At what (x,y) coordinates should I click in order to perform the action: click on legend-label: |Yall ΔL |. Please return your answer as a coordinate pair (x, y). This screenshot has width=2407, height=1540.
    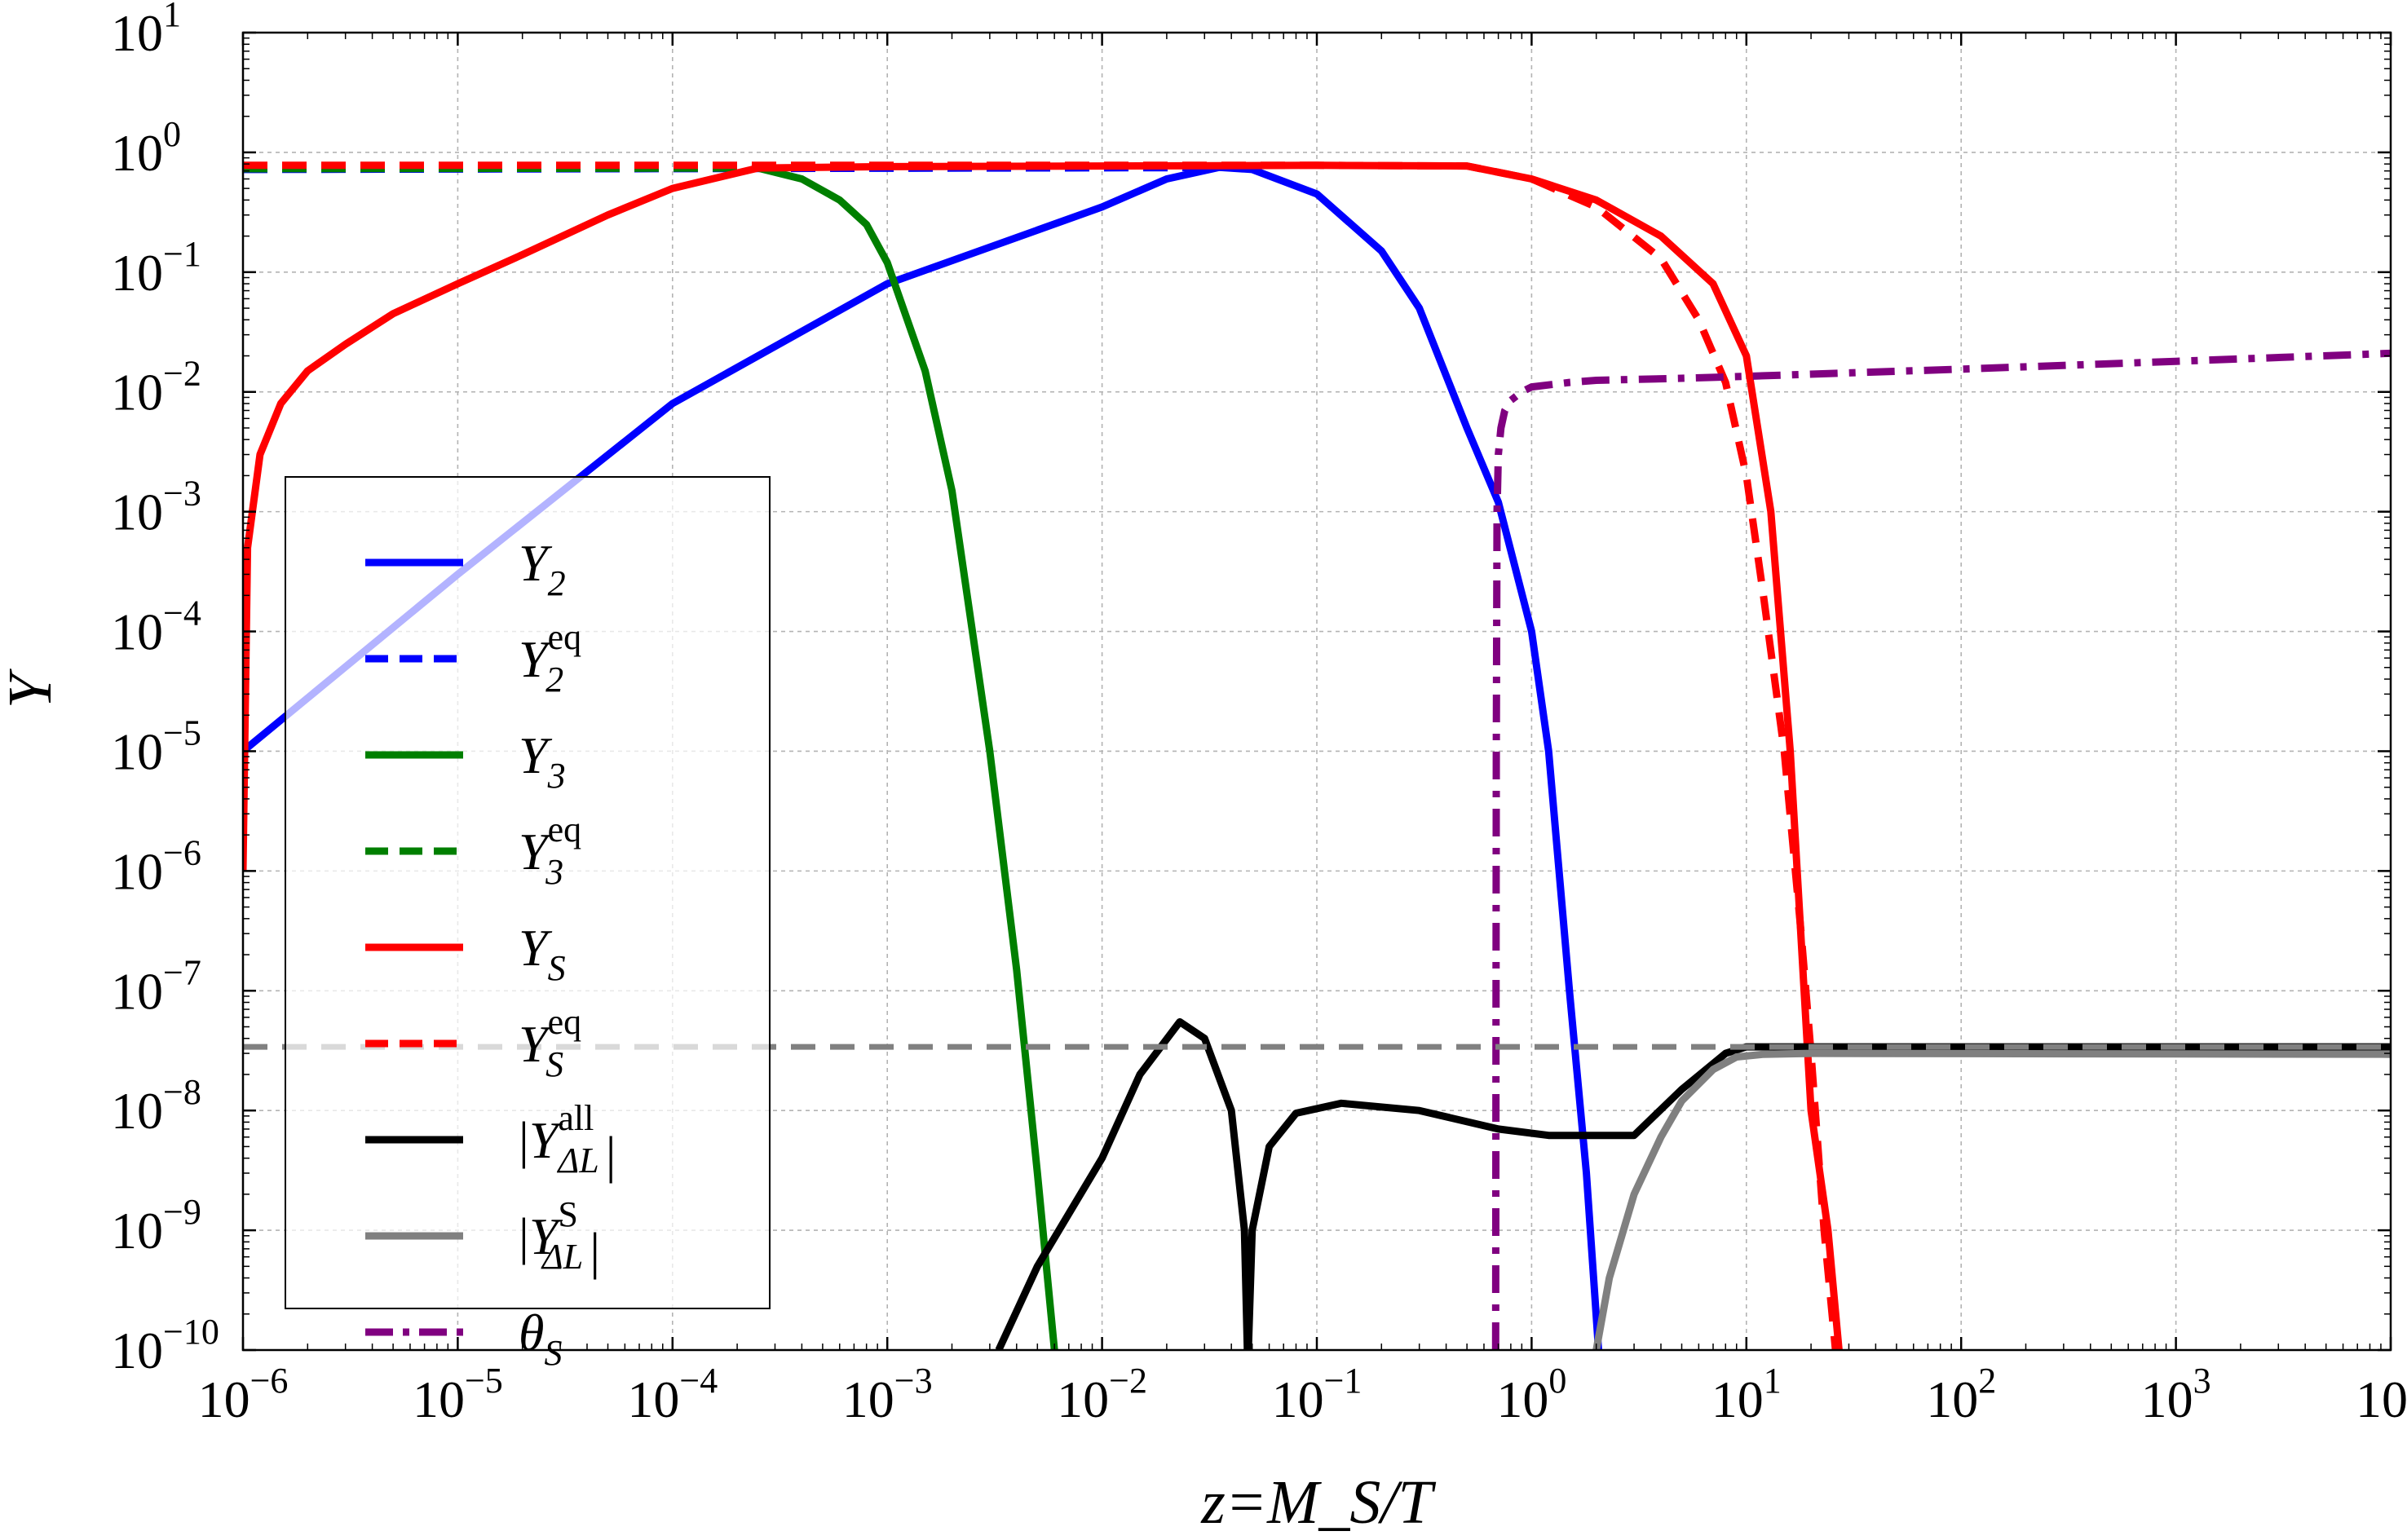
    Looking at the image, I should click on (567, 1141).